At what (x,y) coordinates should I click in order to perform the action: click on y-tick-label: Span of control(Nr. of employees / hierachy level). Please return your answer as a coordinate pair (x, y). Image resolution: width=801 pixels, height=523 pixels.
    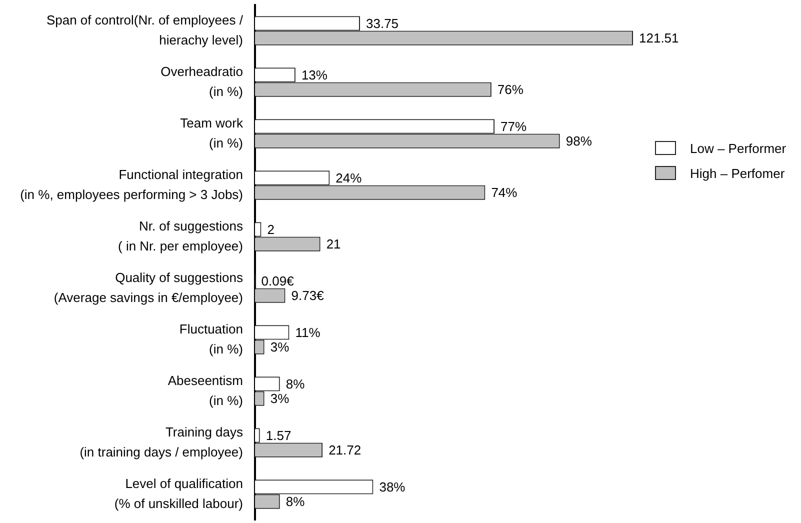
    Looking at the image, I should click on (145, 30).